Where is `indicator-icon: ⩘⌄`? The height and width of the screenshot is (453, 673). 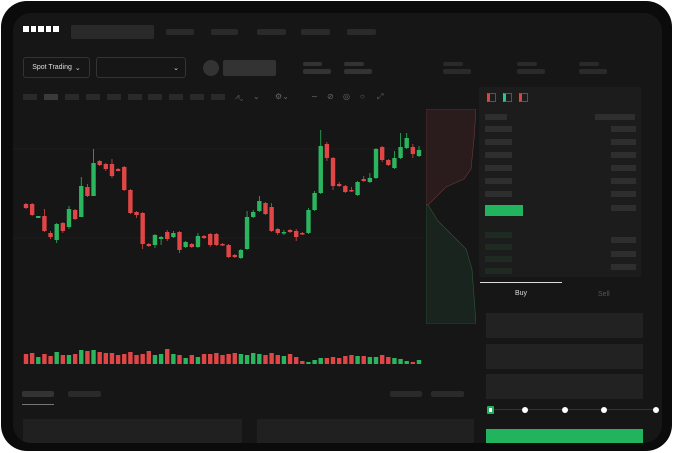 indicator-icon: ⩘⌄ is located at coordinates (239, 96).